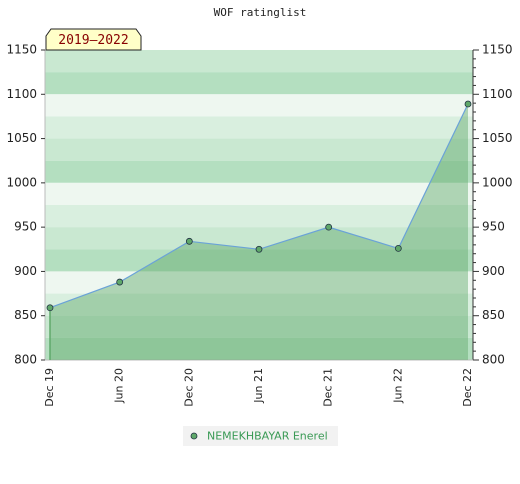  What do you see at coordinates (493, 227) in the screenshot?
I see `y2-tick-label: 950` at bounding box center [493, 227].